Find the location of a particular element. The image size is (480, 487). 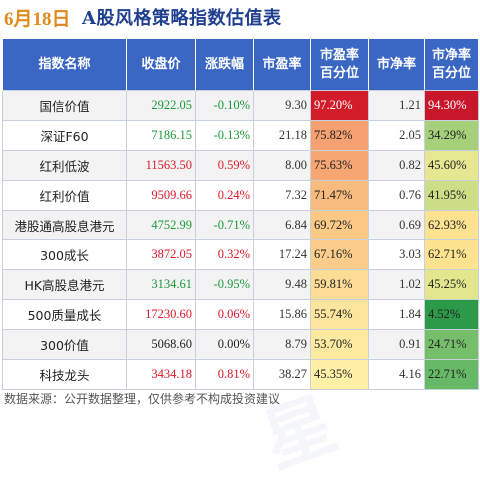

table-header: 指数名称 收盘价 涨跌幅 市盈率 市盈率 百分位 市净率 市净率 百分位 is located at coordinates (240, 65).